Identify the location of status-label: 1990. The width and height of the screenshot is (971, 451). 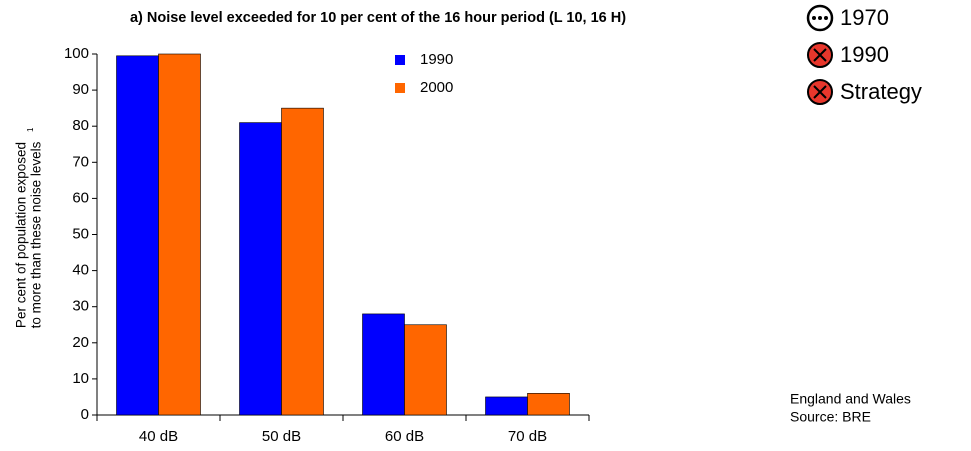
(864, 54).